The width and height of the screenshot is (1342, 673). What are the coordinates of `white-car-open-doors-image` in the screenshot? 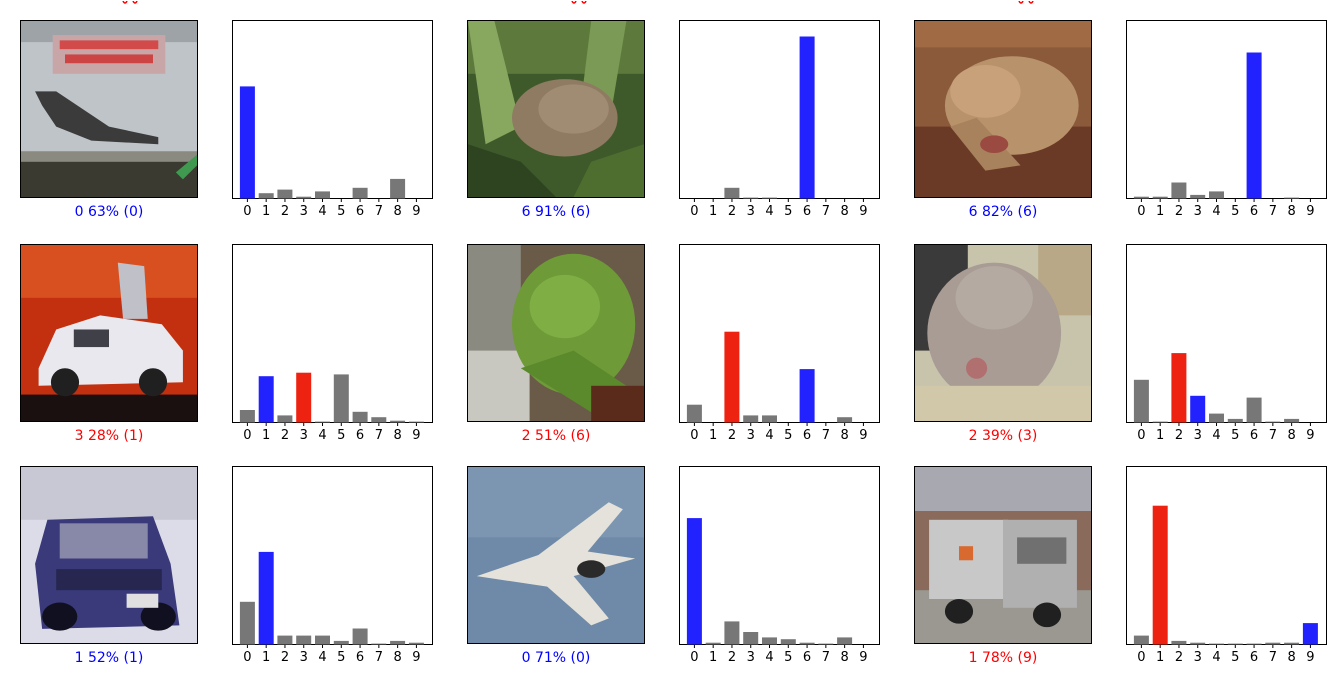 It's located at (109, 333).